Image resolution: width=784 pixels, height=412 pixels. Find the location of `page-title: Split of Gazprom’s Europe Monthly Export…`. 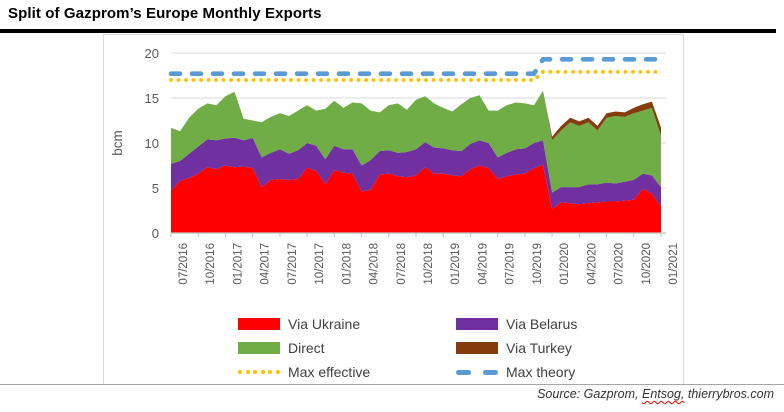

page-title: Split of Gazprom’s Europe Monthly Export… is located at coordinates (165, 13).